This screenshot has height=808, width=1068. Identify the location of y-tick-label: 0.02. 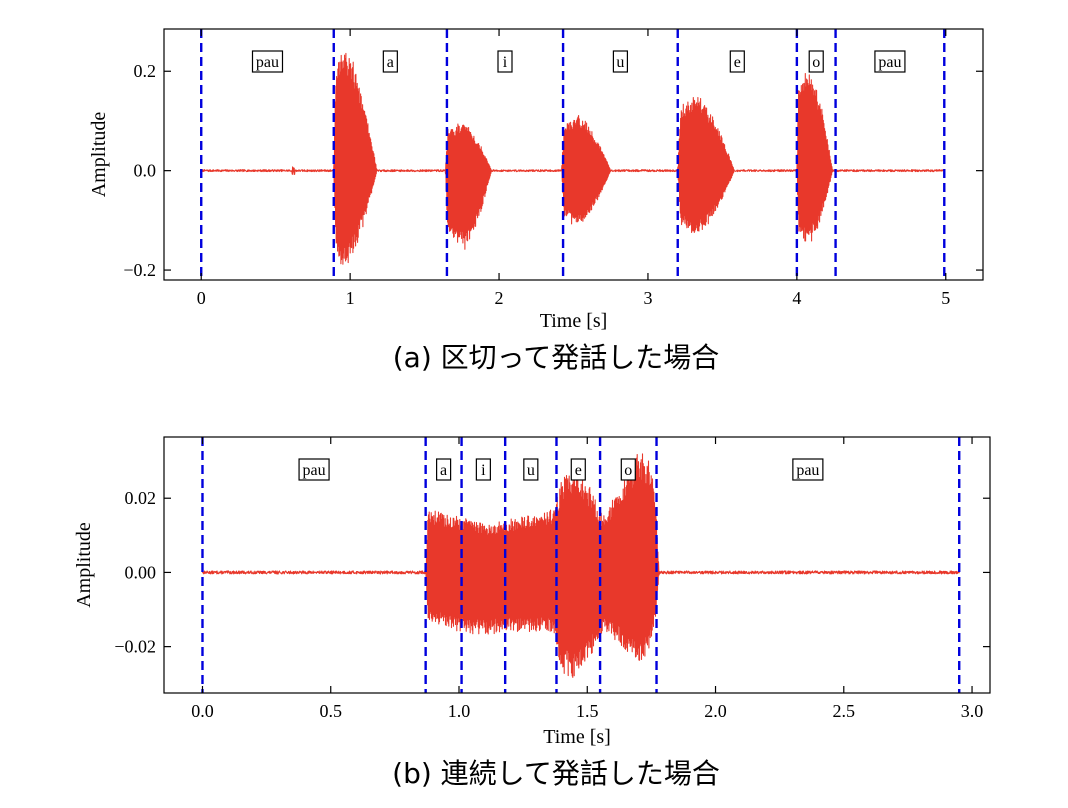
(141, 498).